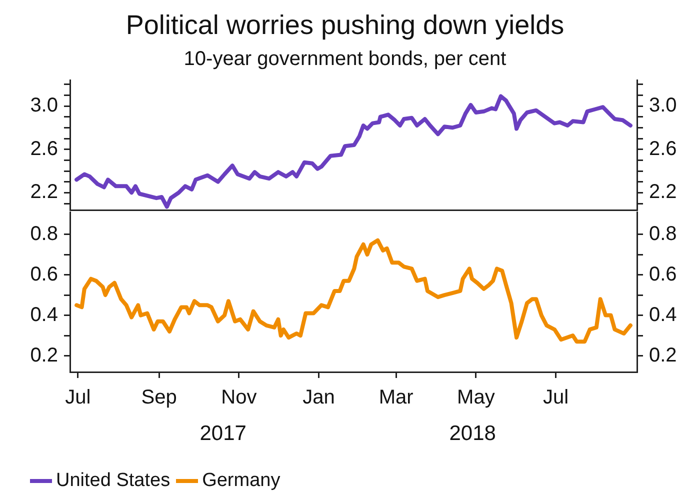 This screenshot has height=493, width=690. What do you see at coordinates (663, 233) in the screenshot?
I see `y2-tick-label: 0.8` at bounding box center [663, 233].